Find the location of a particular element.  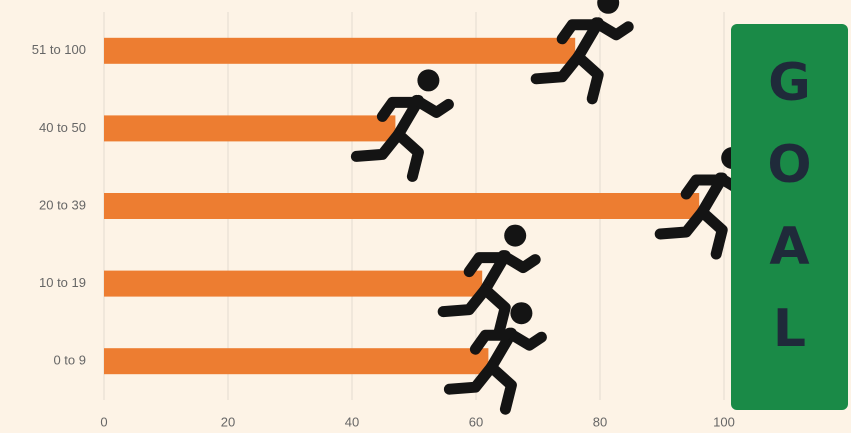

y-tick-label: 10 to 19 is located at coordinates (62, 282).